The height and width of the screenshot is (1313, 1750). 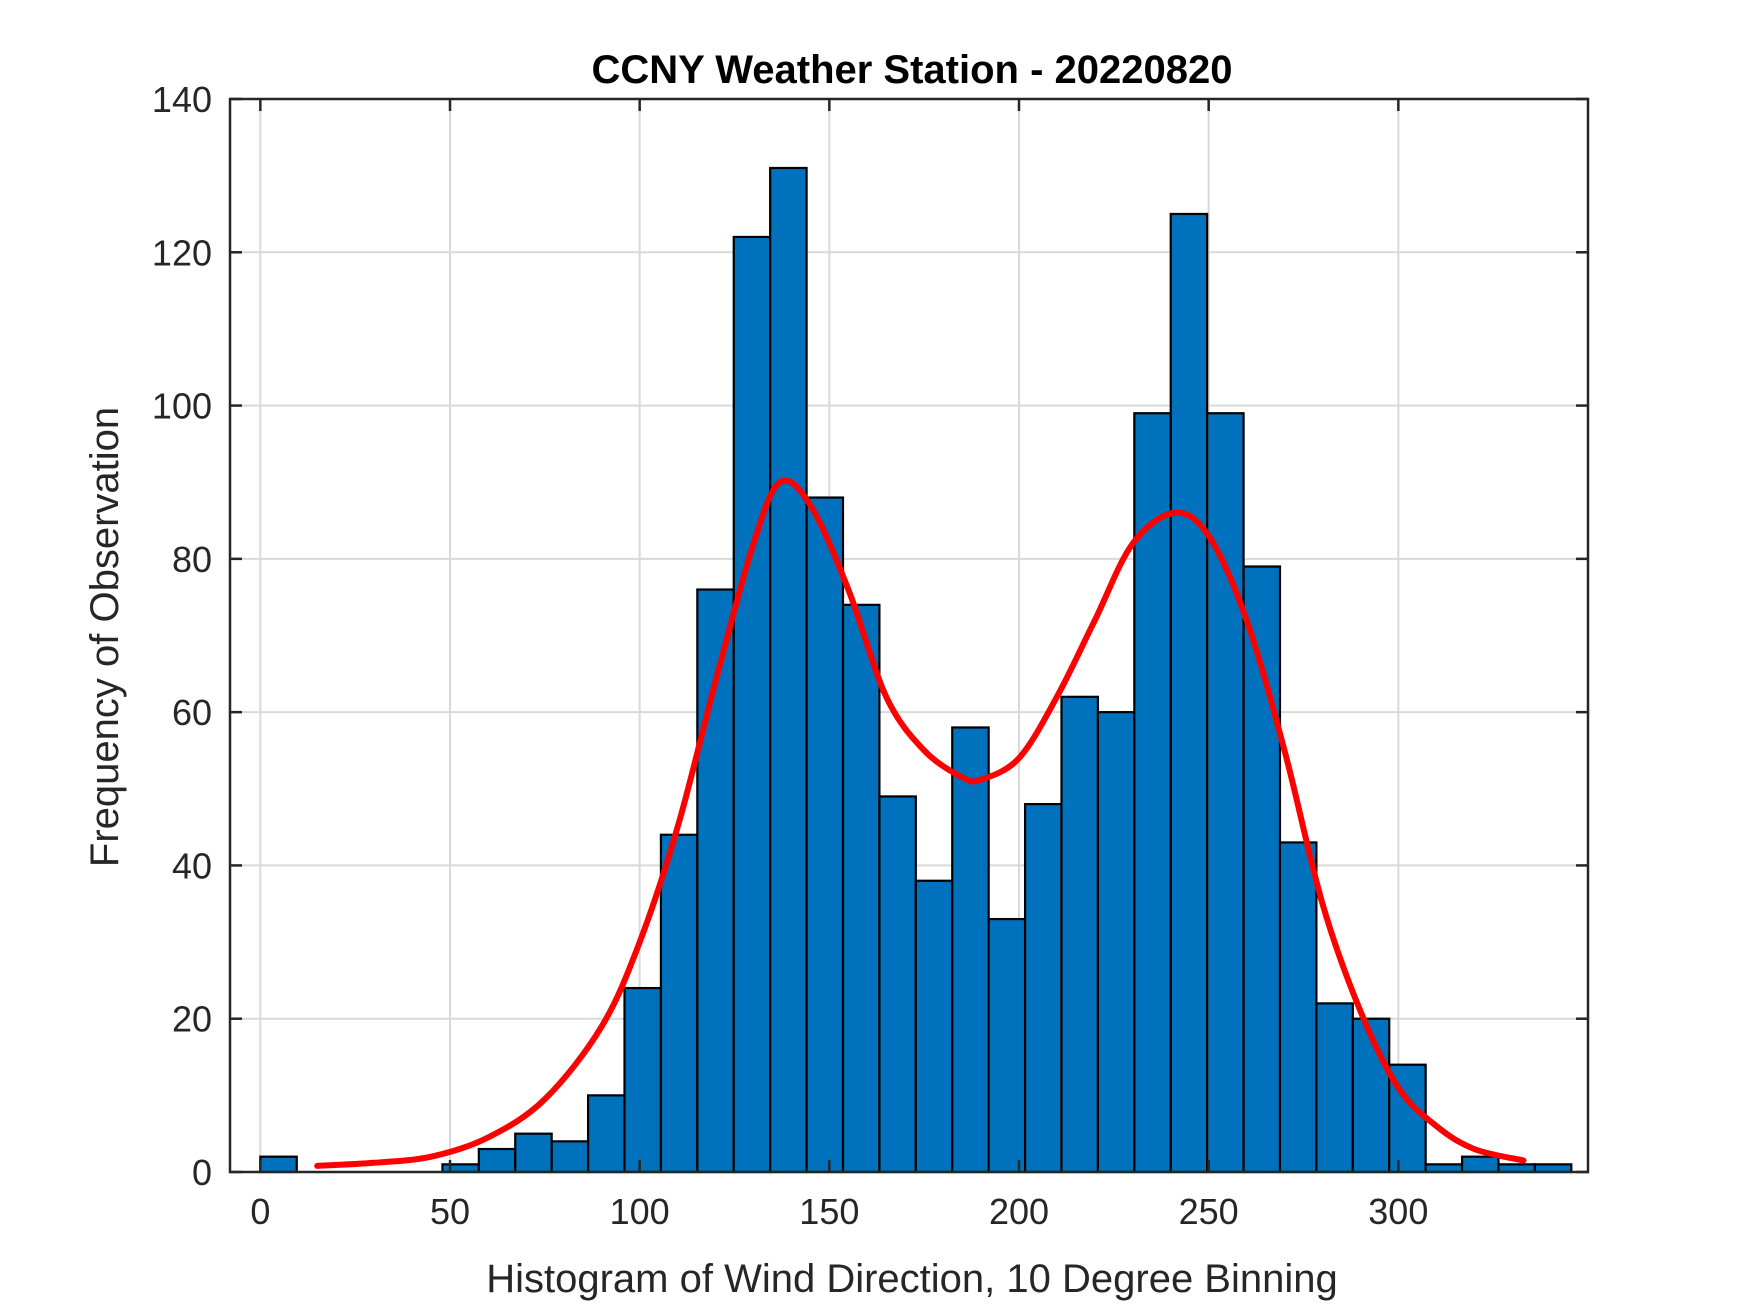 What do you see at coordinates (912, 70) in the screenshot?
I see `chart-title: CCNY Weather Station - 20220820` at bounding box center [912, 70].